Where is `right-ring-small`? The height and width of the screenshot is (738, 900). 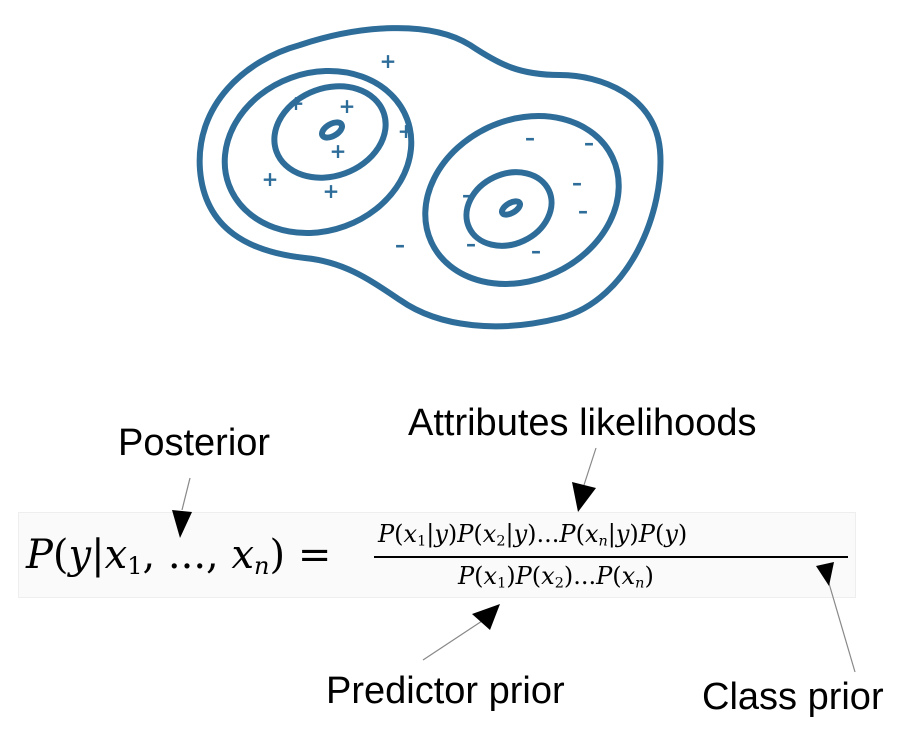 right-ring-small is located at coordinates (511, 208).